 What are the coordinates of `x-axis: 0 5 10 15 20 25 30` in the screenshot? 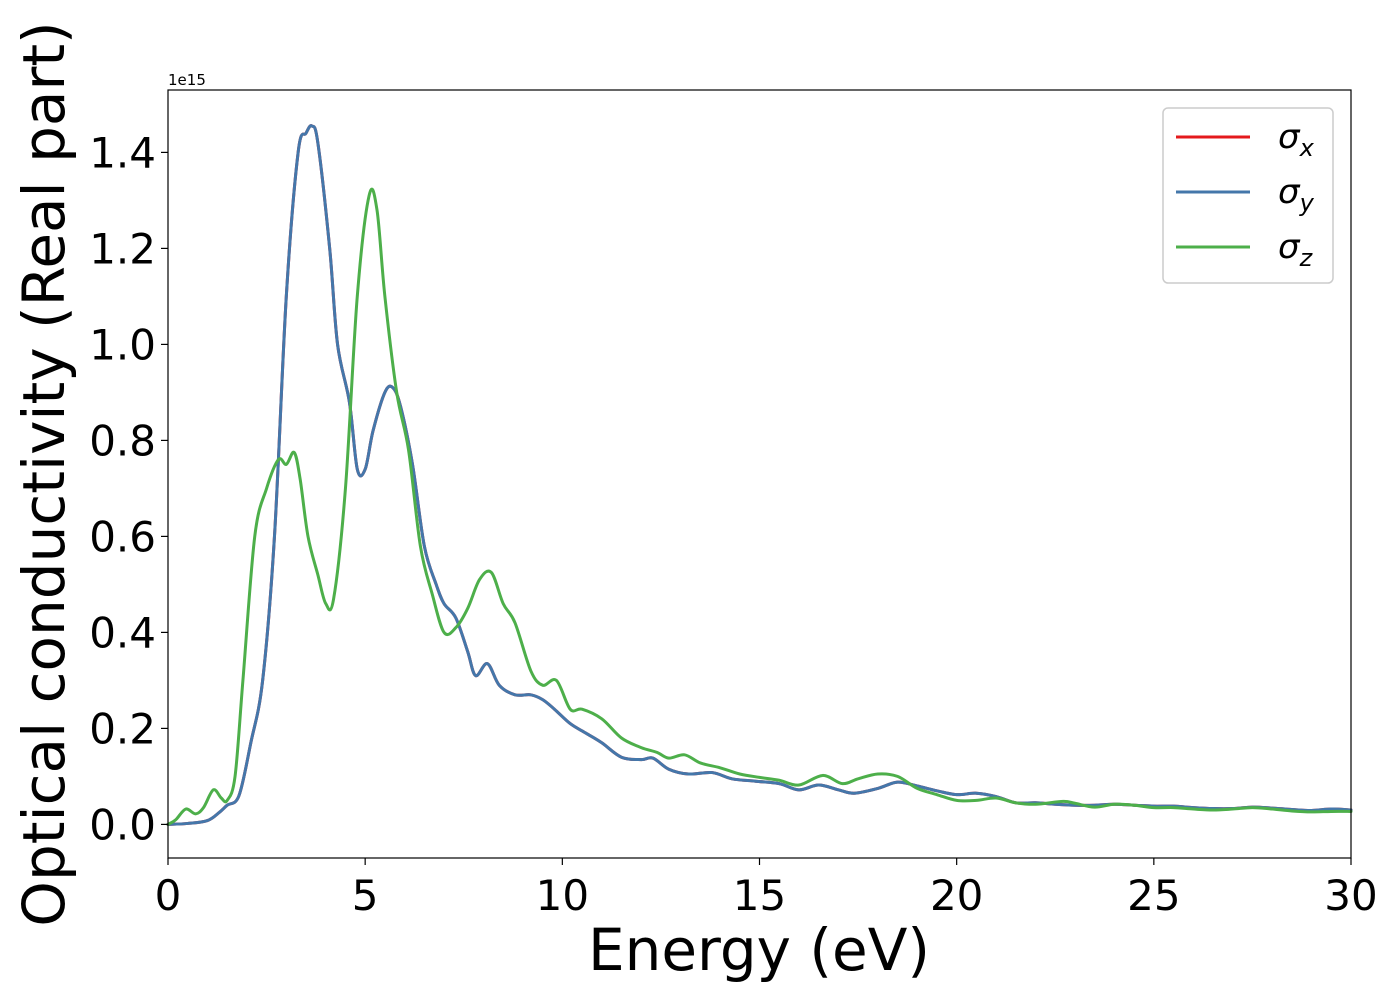 It's located at (766, 889).